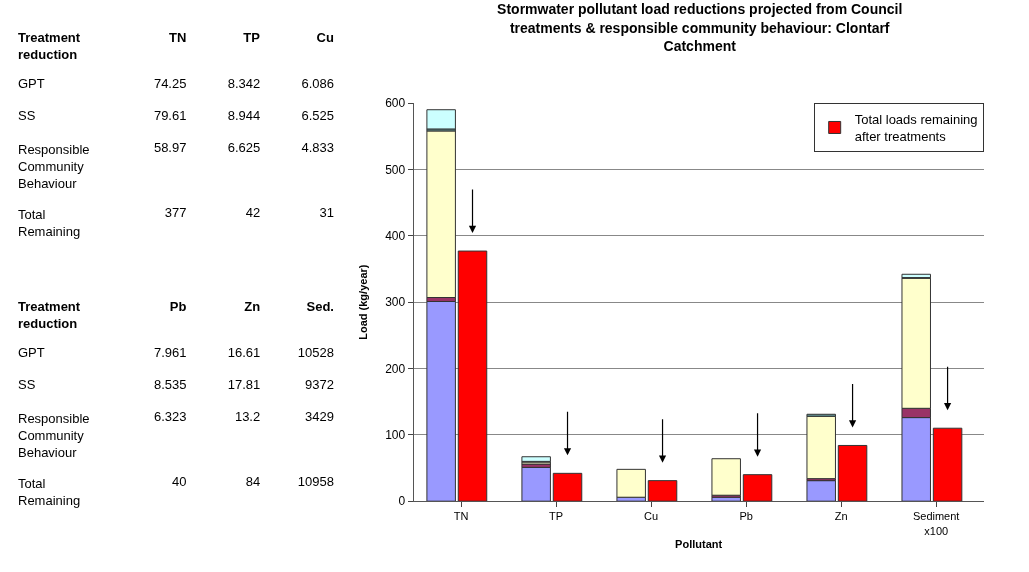 This screenshot has width=1029, height=572. Describe the element at coordinates (326, 212) in the screenshot. I see `text: 31` at that location.